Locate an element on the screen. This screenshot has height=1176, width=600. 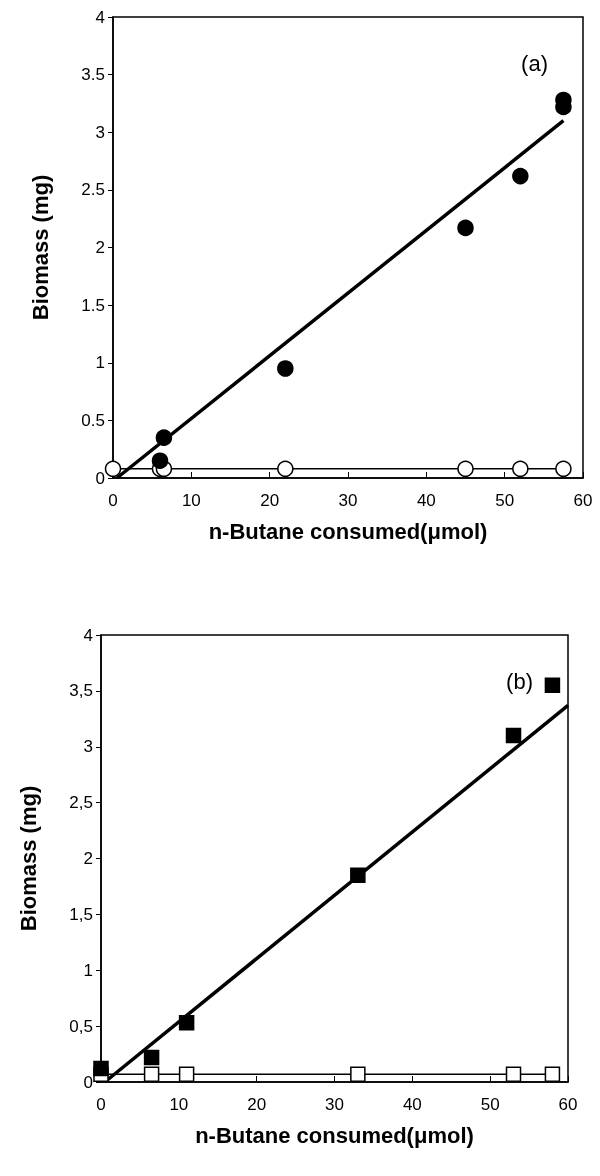
x-tick-label: 0 is located at coordinates (113, 500).